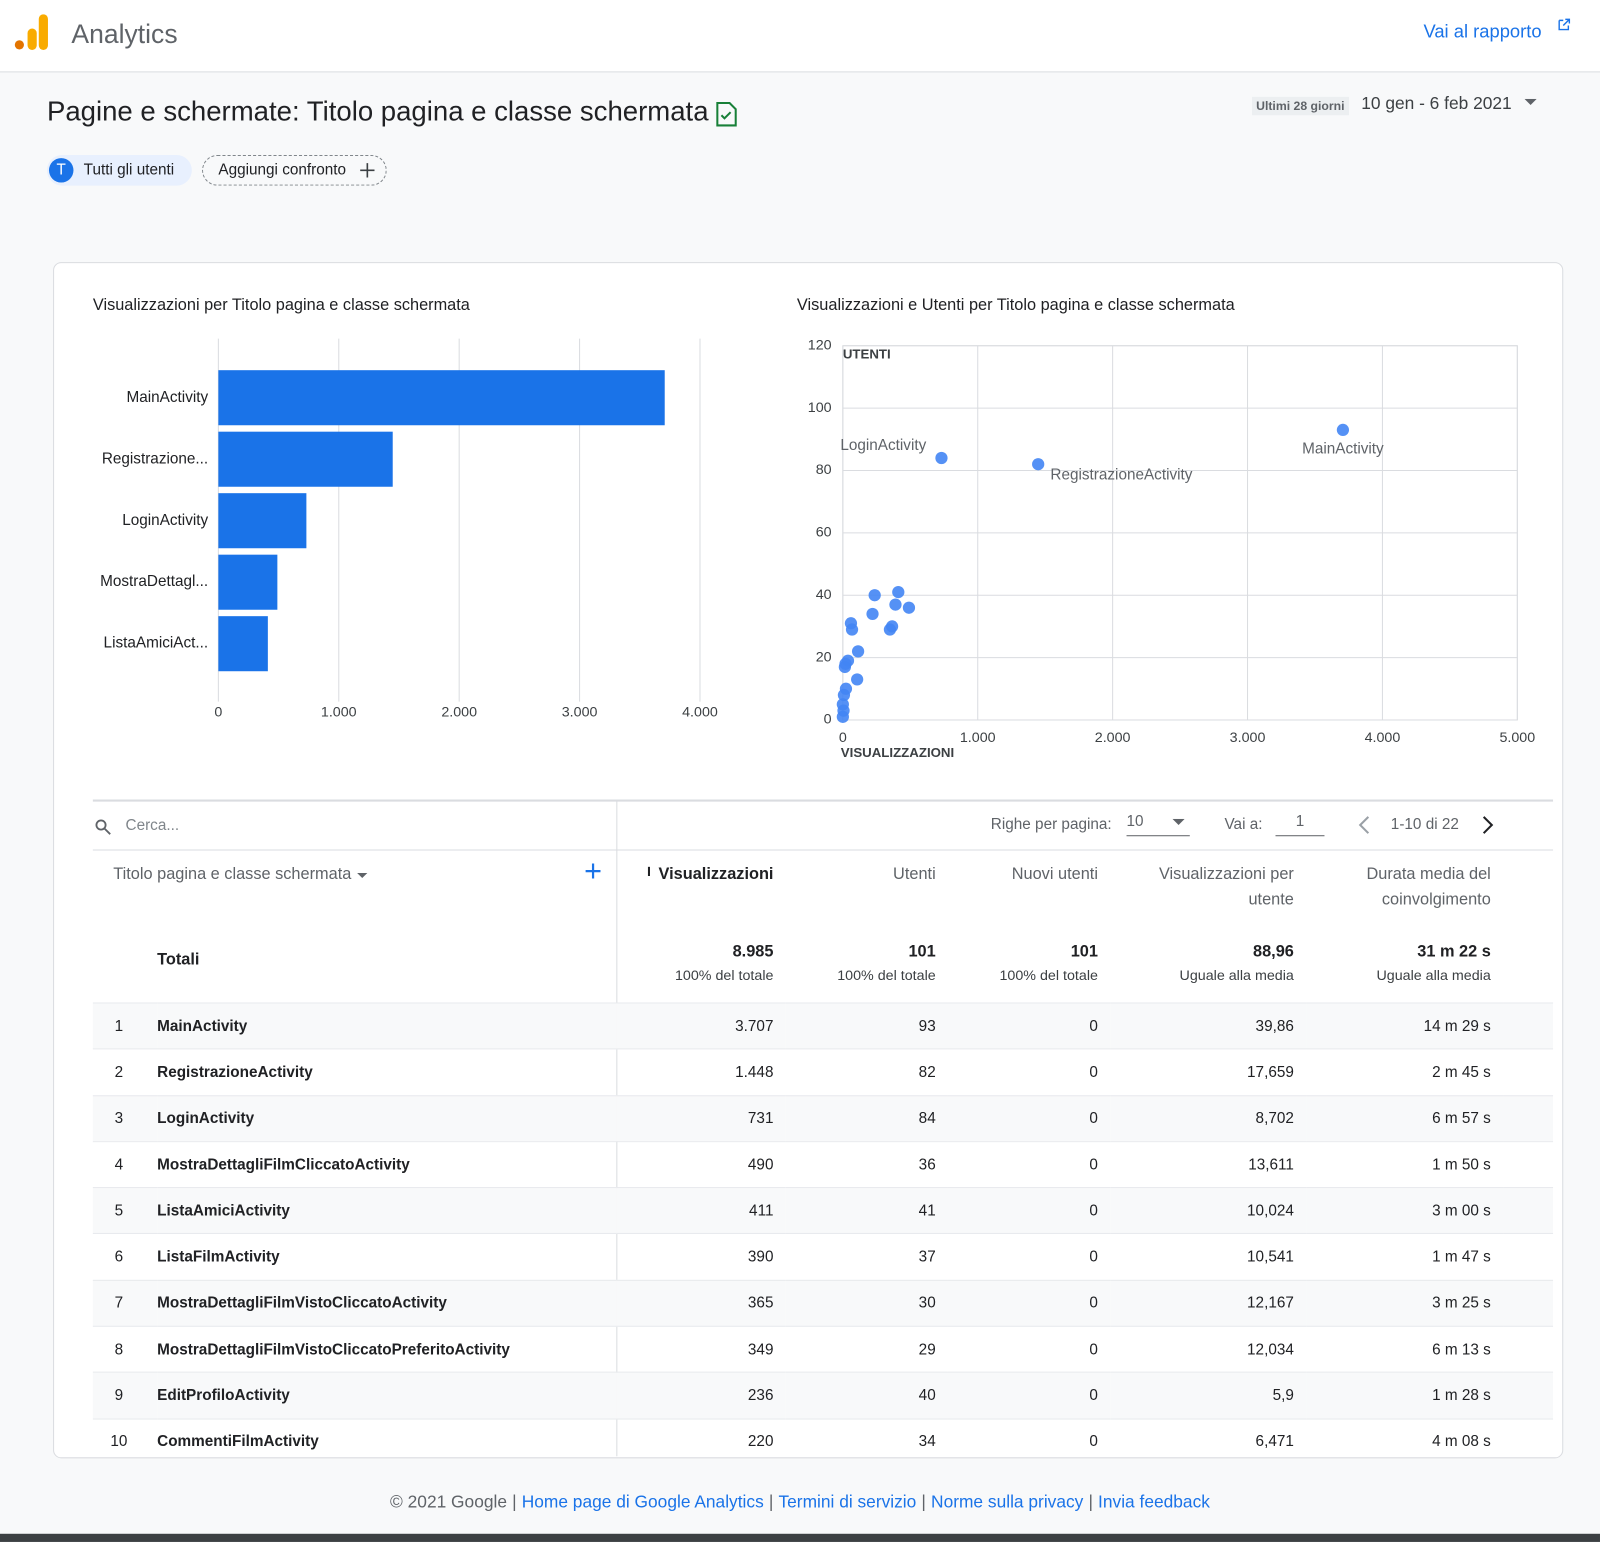 This screenshot has height=1542, width=1600. What do you see at coordinates (580, 713) in the screenshot?
I see `x-tick-label: 3.000` at bounding box center [580, 713].